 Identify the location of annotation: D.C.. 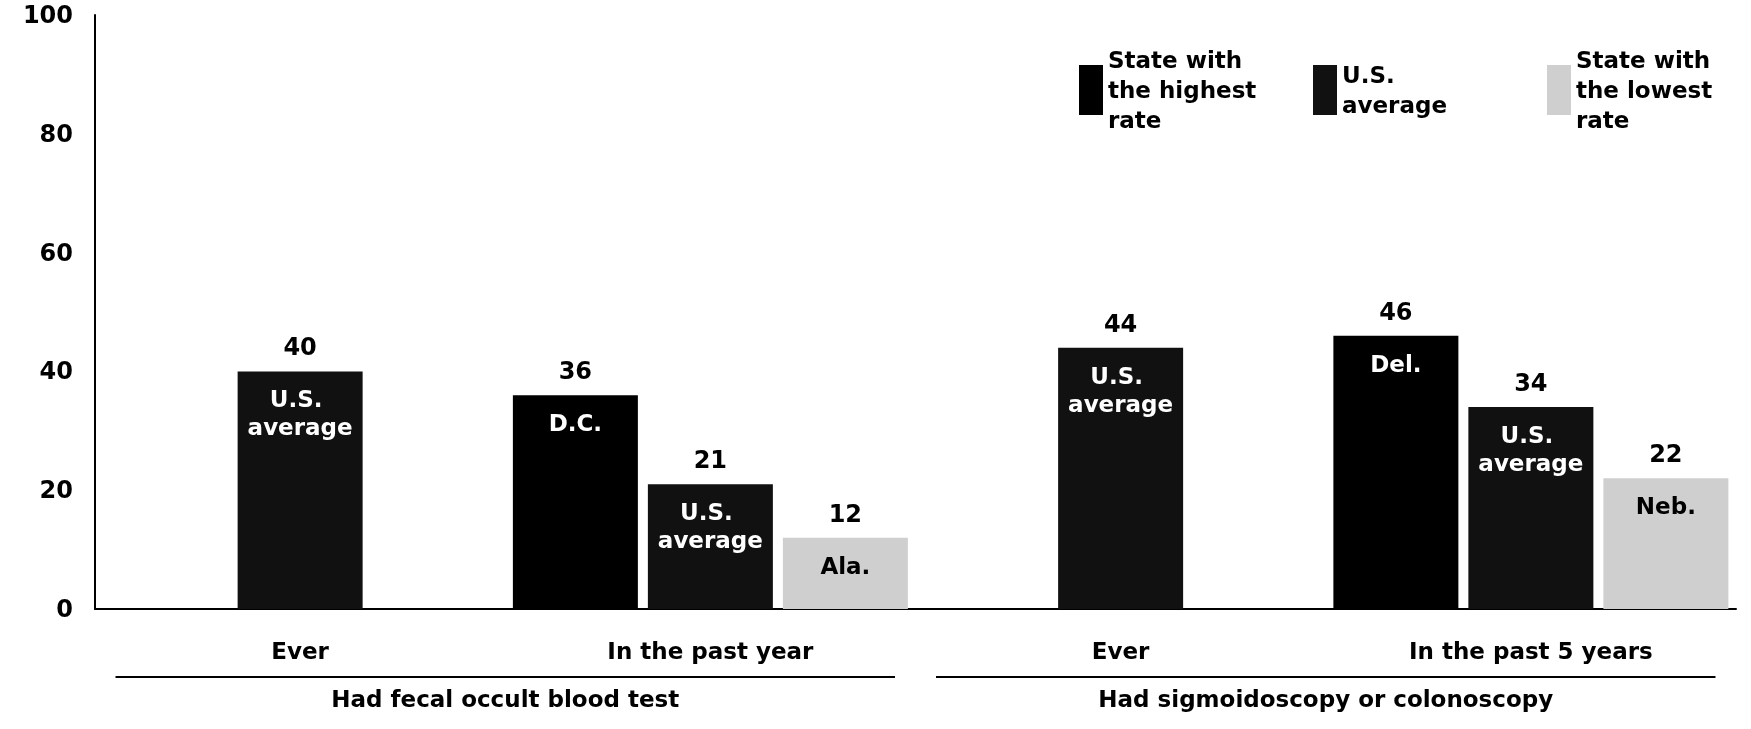
(575, 423).